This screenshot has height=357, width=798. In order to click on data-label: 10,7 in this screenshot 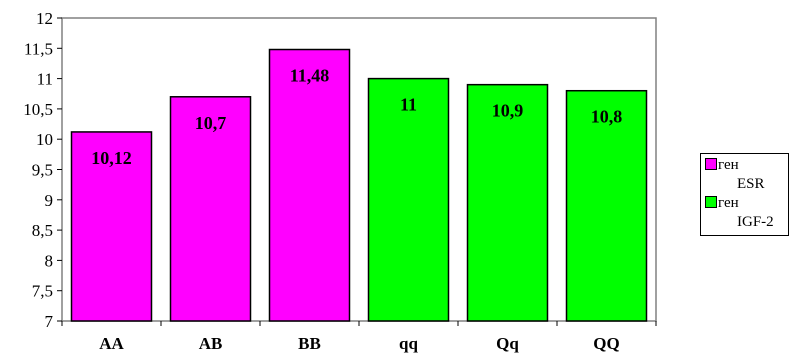, I will do `click(211, 123)`.